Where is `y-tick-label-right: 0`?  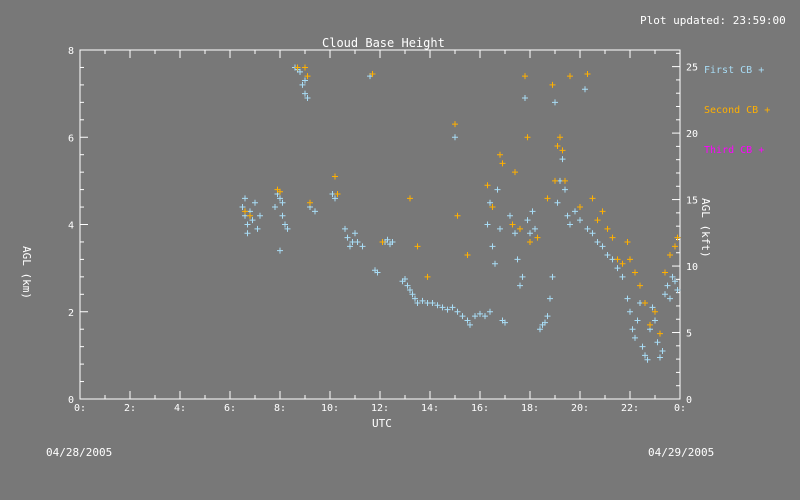 y-tick-label-right: 0 is located at coordinates (689, 400).